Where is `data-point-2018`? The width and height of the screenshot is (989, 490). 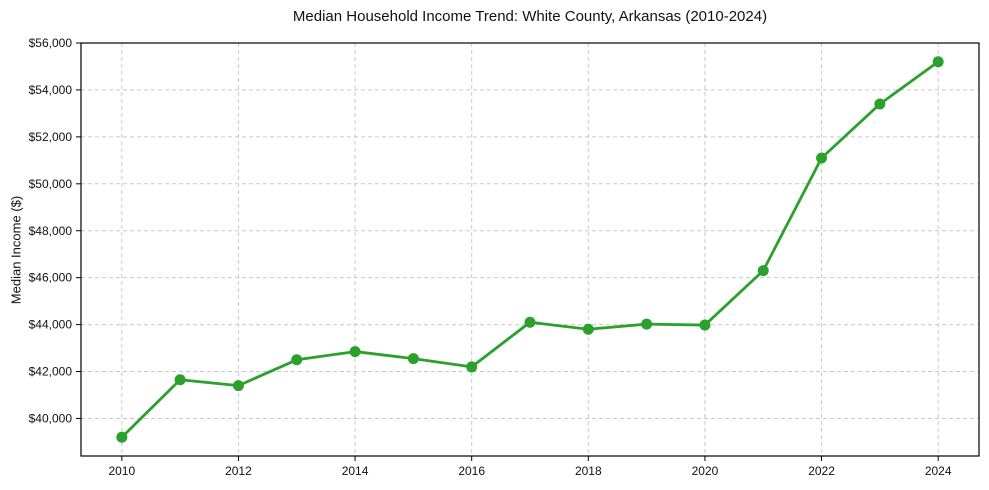
data-point-2018 is located at coordinates (588, 329).